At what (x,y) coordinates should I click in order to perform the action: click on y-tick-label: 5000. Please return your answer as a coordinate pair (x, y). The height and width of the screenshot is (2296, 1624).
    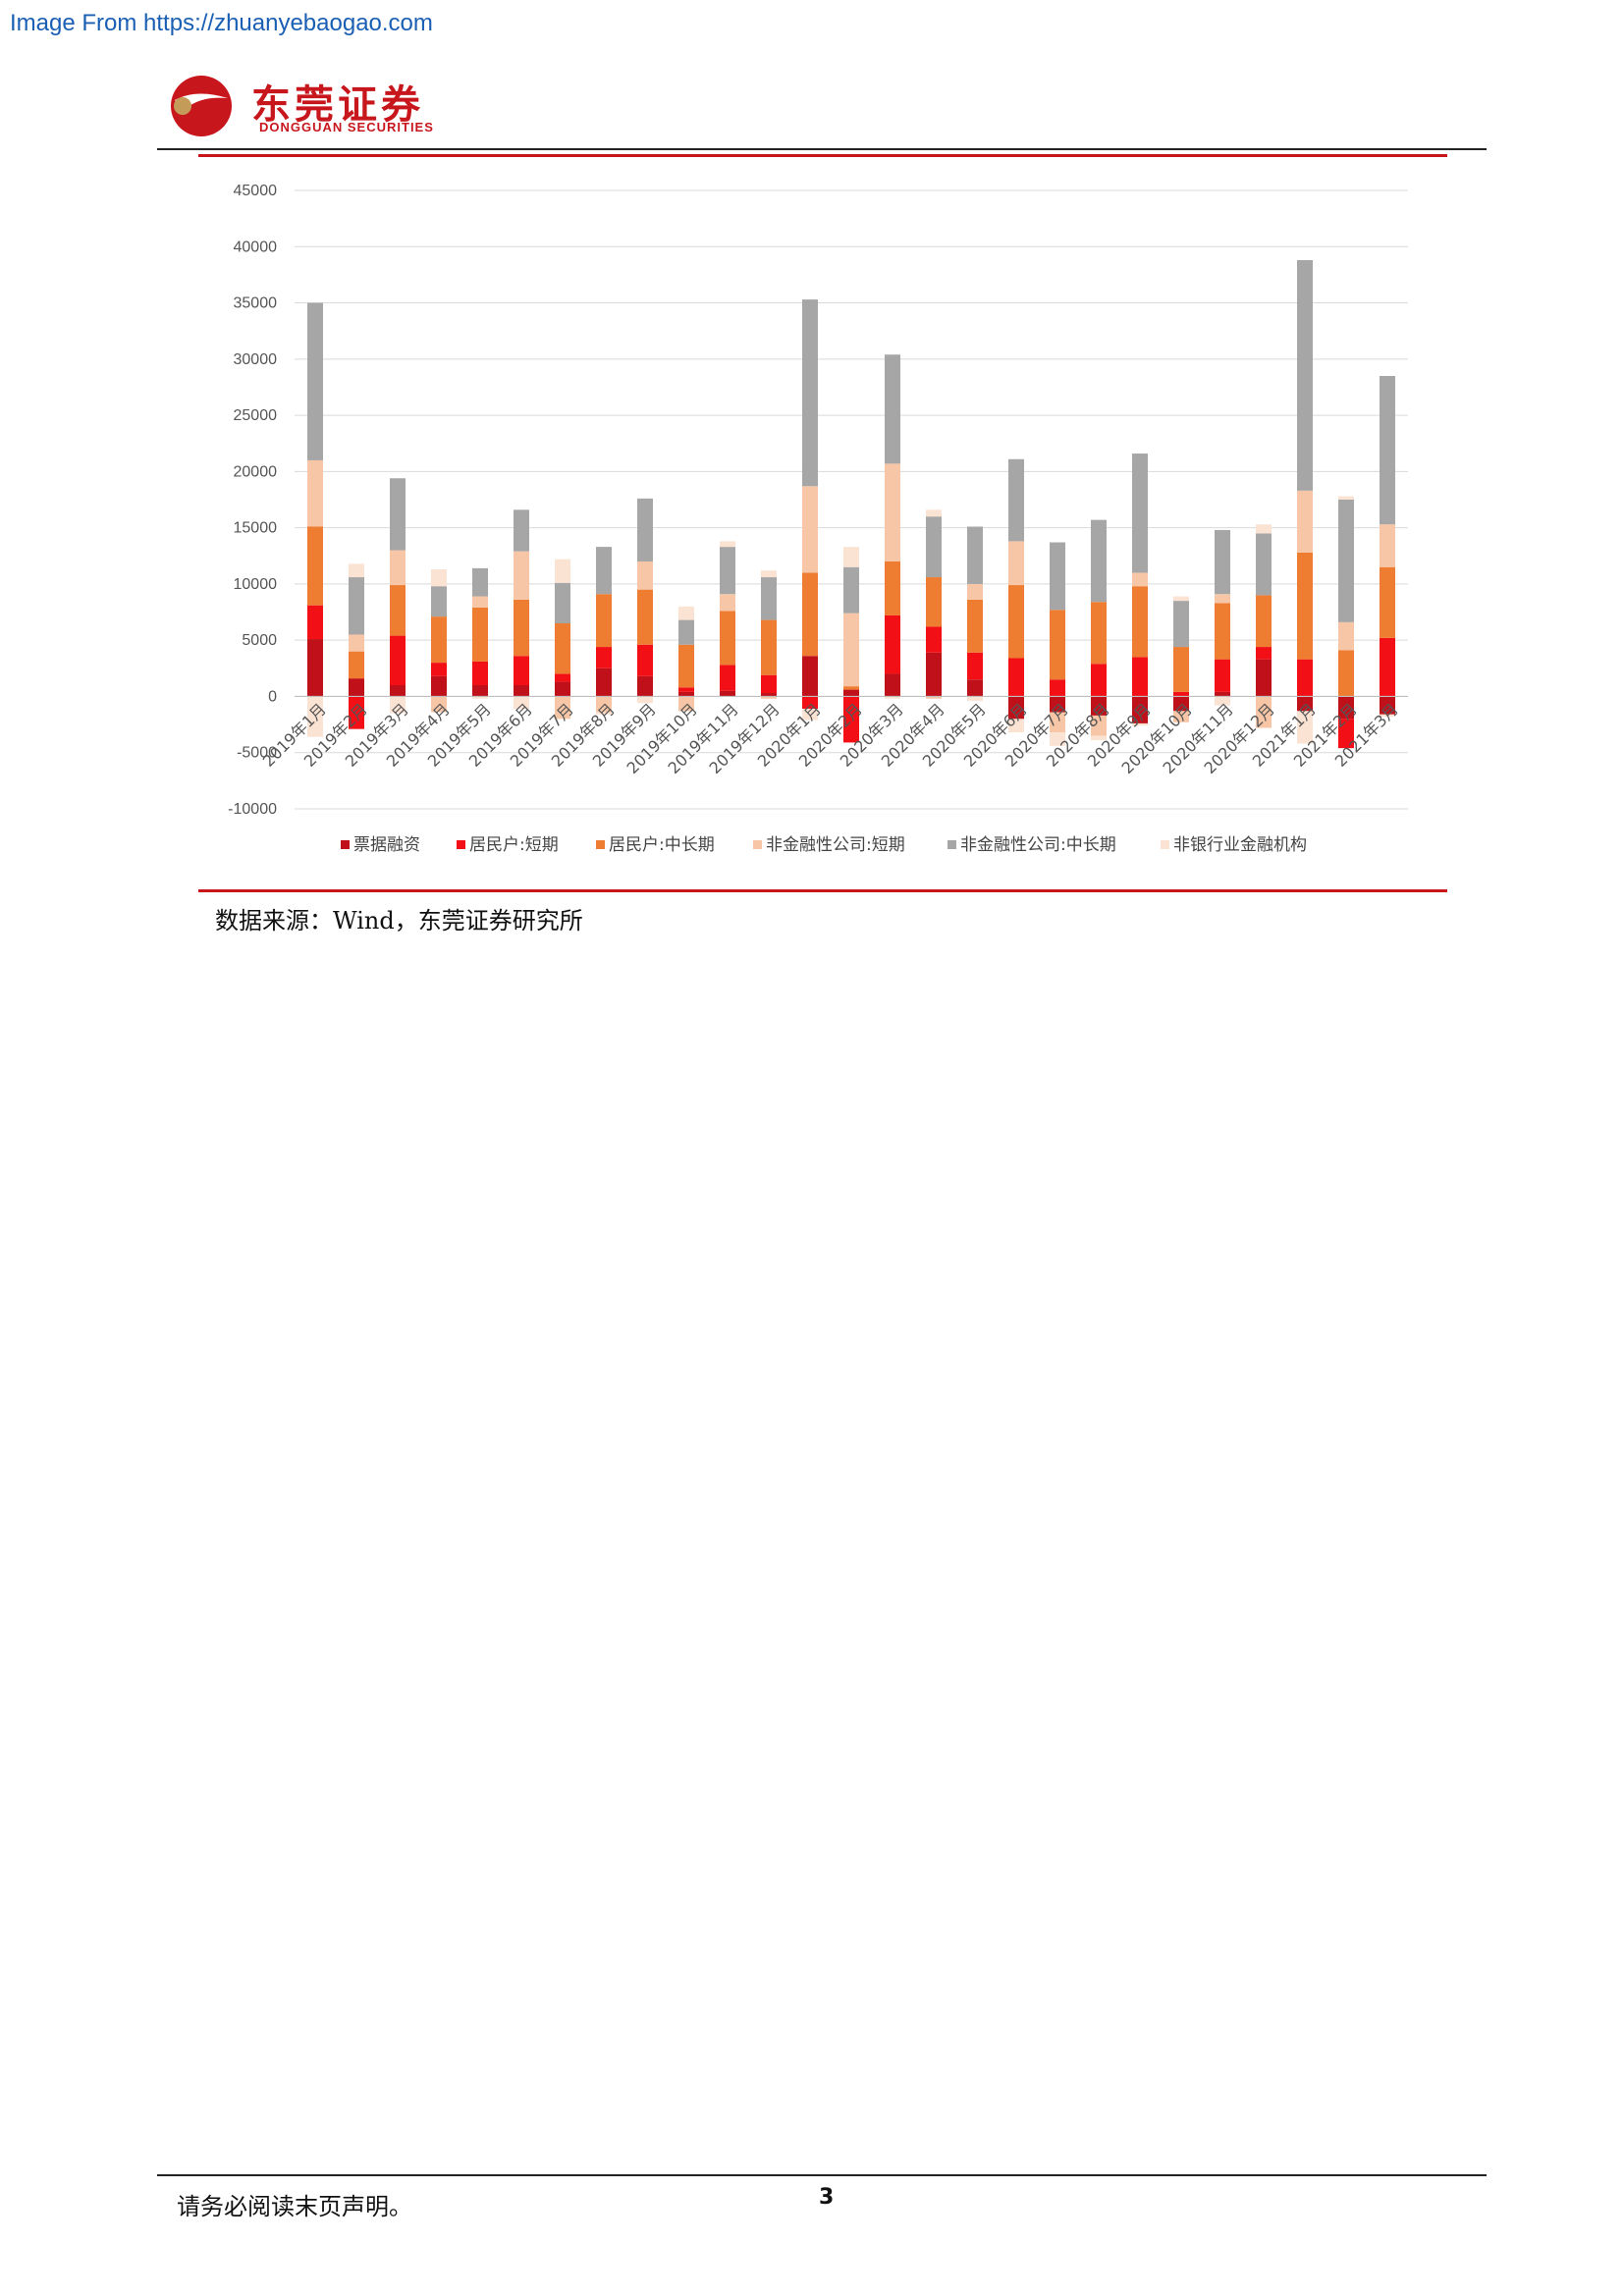
    Looking at the image, I should click on (259, 640).